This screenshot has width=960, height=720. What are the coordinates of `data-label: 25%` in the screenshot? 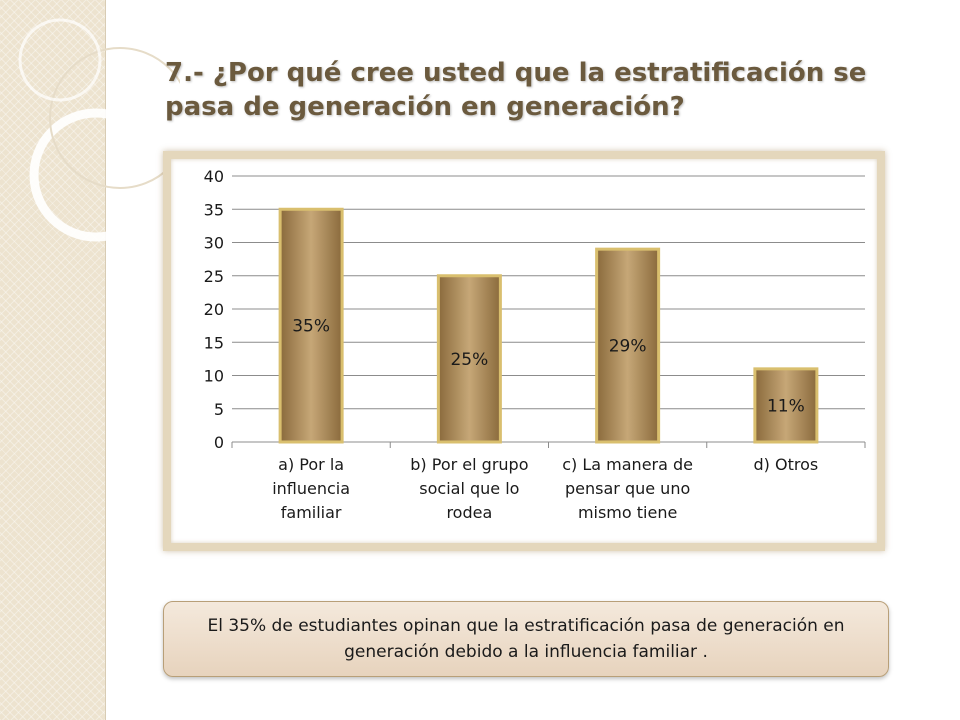 It's located at (469, 360).